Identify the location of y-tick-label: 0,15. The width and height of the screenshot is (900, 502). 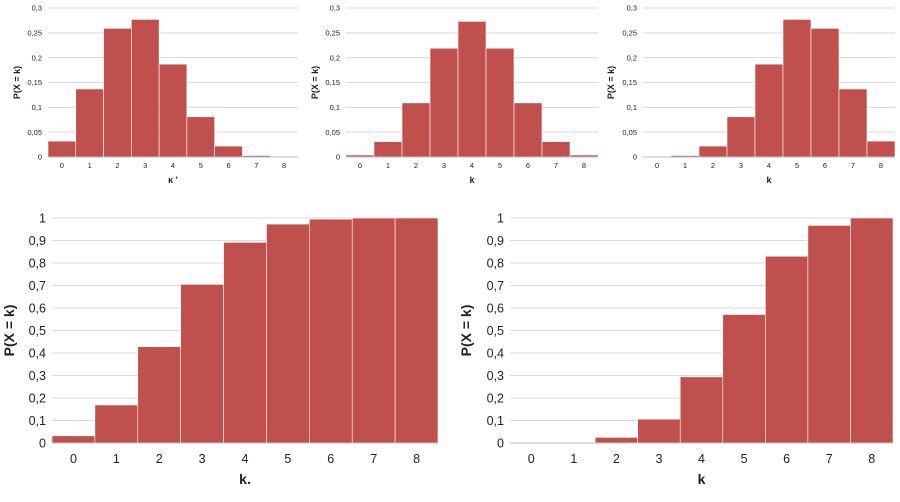
(332, 82).